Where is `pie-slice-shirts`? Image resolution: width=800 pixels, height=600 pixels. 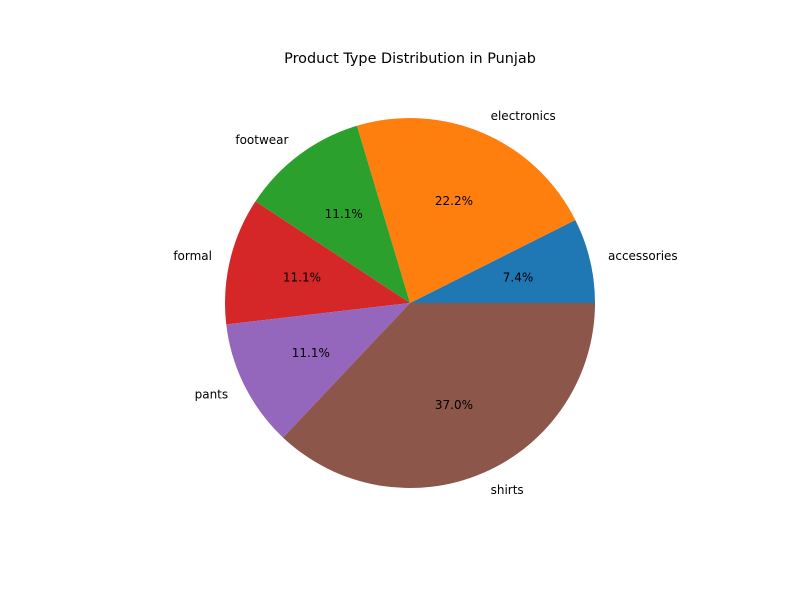 pie-slice-shirts is located at coordinates (439, 396).